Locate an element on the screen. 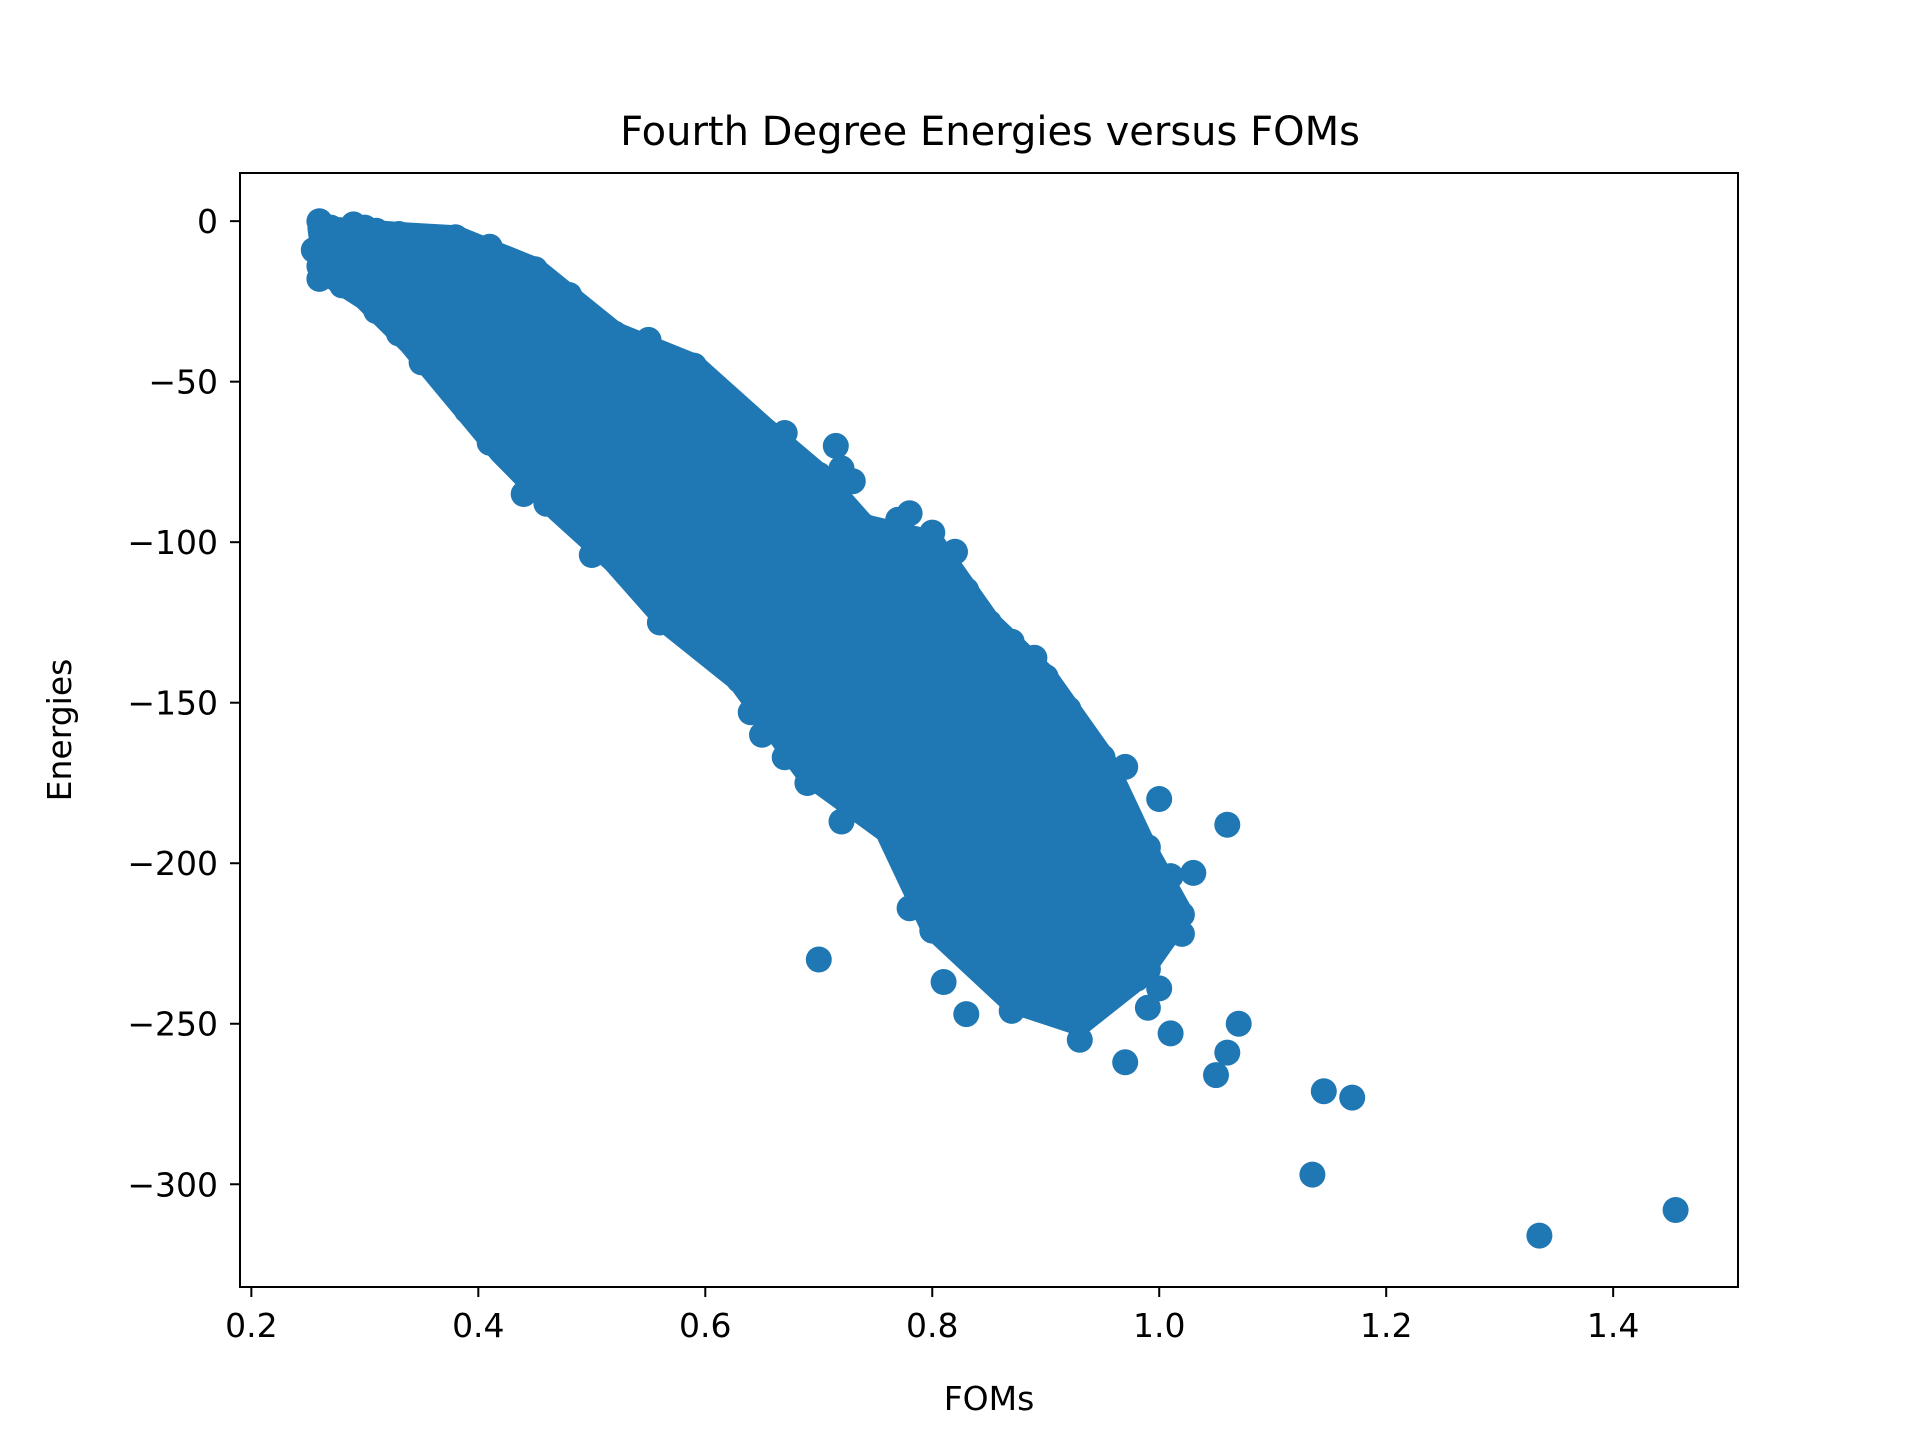 The width and height of the screenshot is (1920, 1440). y-tick-label: −100 is located at coordinates (172, 542).